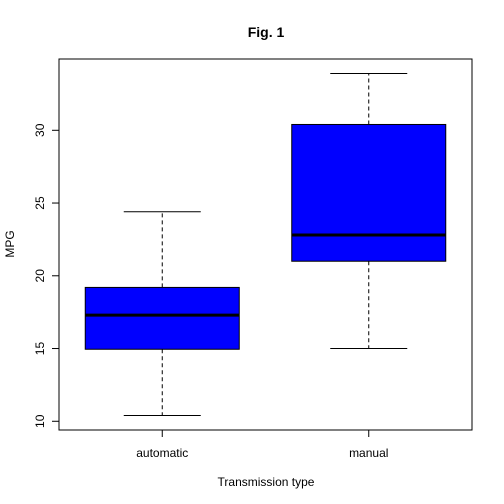 The height and width of the screenshot is (504, 504). I want to click on x-tick-label-manual: manual, so click(368, 453).